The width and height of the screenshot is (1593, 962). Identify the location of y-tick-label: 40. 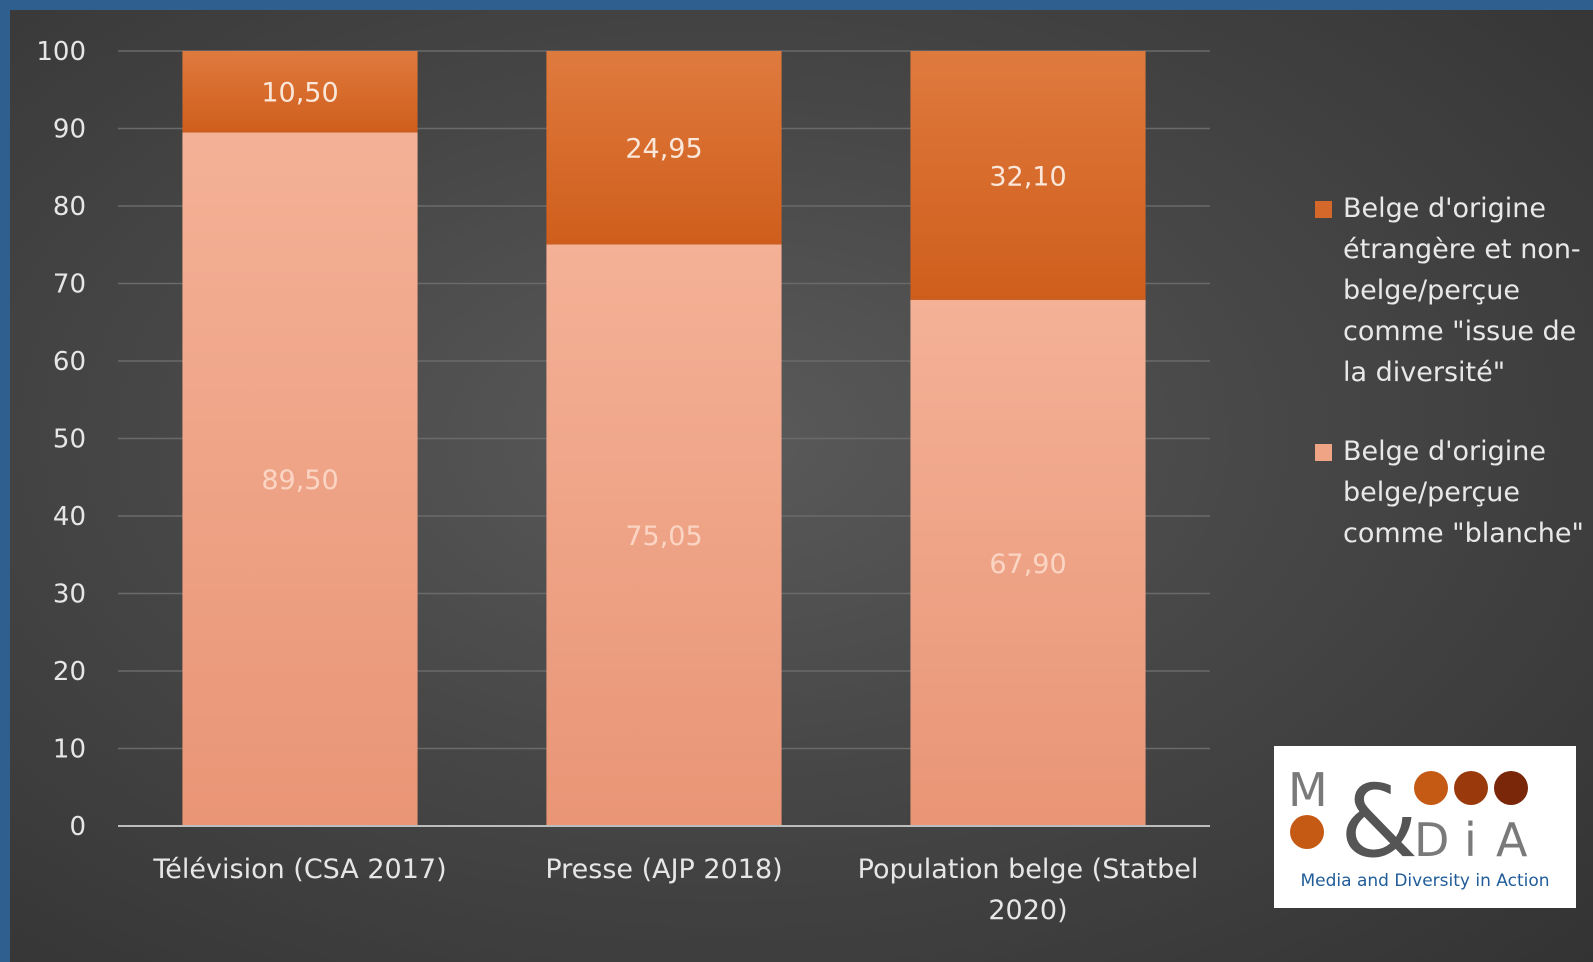
(69, 517).